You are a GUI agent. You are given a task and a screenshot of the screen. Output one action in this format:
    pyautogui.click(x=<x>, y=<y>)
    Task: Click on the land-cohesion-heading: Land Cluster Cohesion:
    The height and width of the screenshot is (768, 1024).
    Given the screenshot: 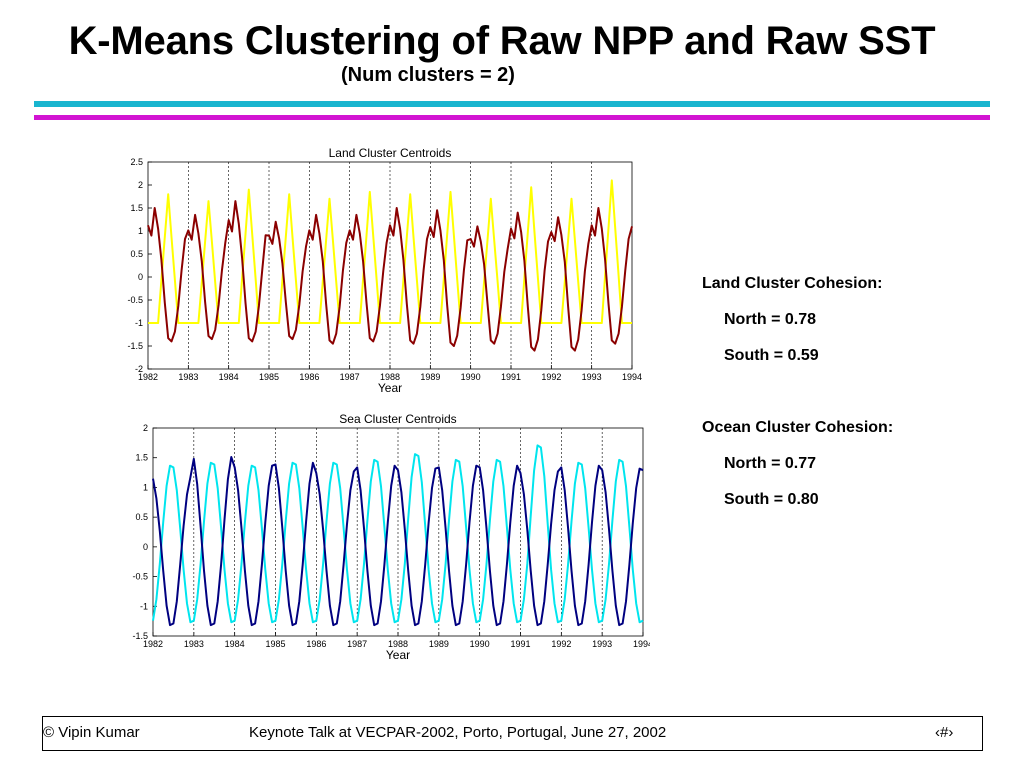 What is the action you would take?
    pyautogui.click(x=792, y=283)
    